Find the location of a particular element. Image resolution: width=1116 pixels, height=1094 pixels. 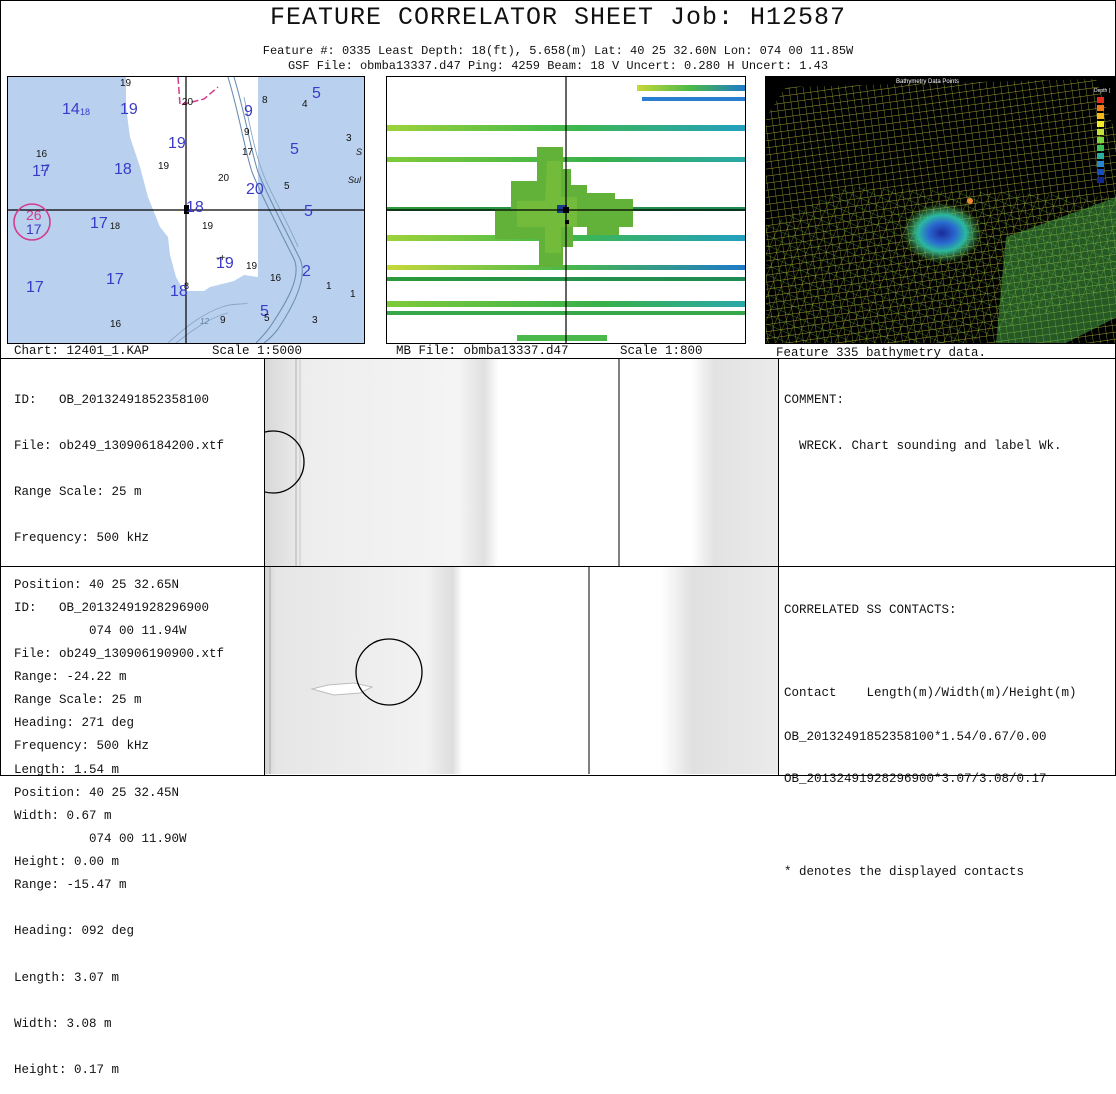

circled-sounding-bottom: 17 is located at coordinates (34, 229).